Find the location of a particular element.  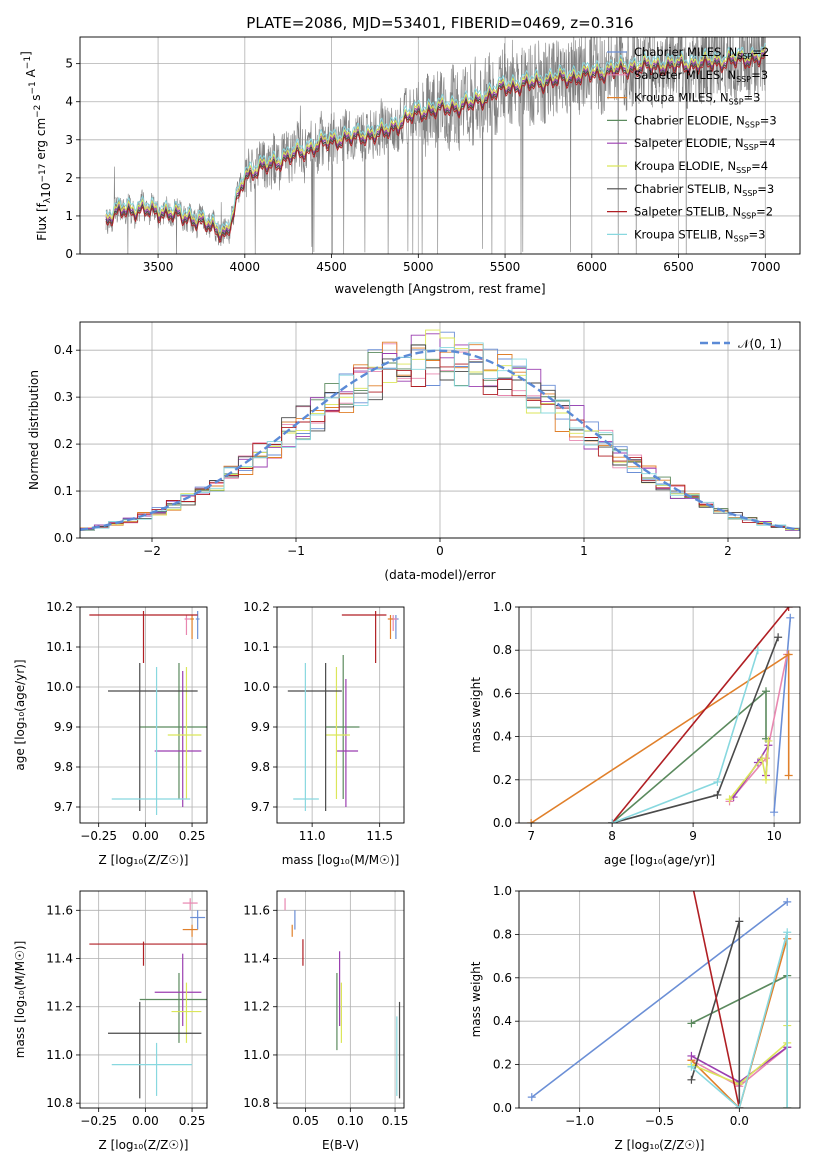

x-tick-label: 2 is located at coordinates (728, 551).